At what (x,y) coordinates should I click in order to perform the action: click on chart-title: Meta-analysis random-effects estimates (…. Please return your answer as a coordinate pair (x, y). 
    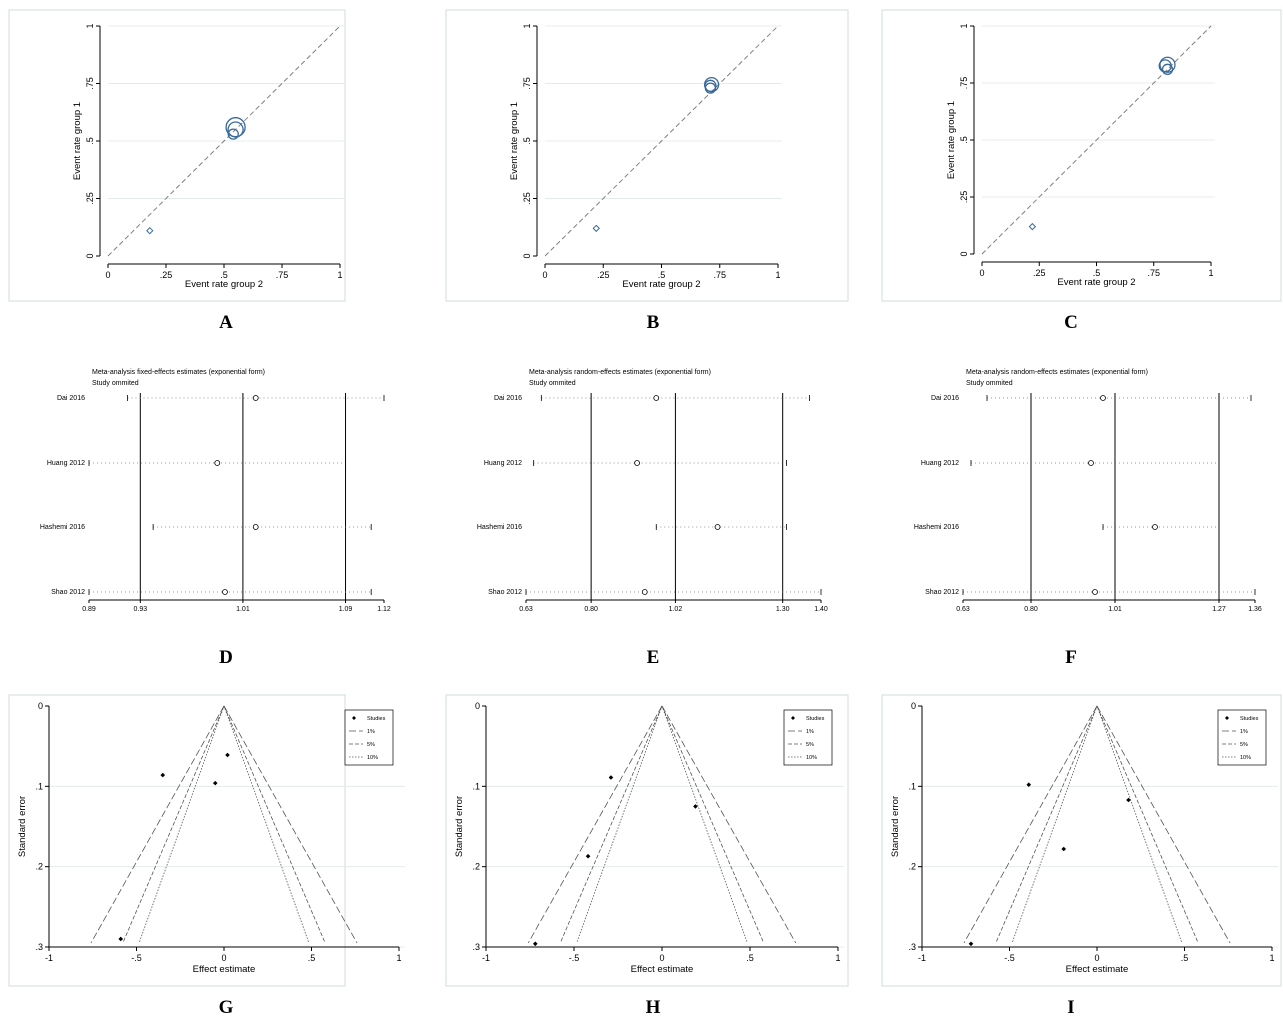
    Looking at the image, I should click on (620, 372).